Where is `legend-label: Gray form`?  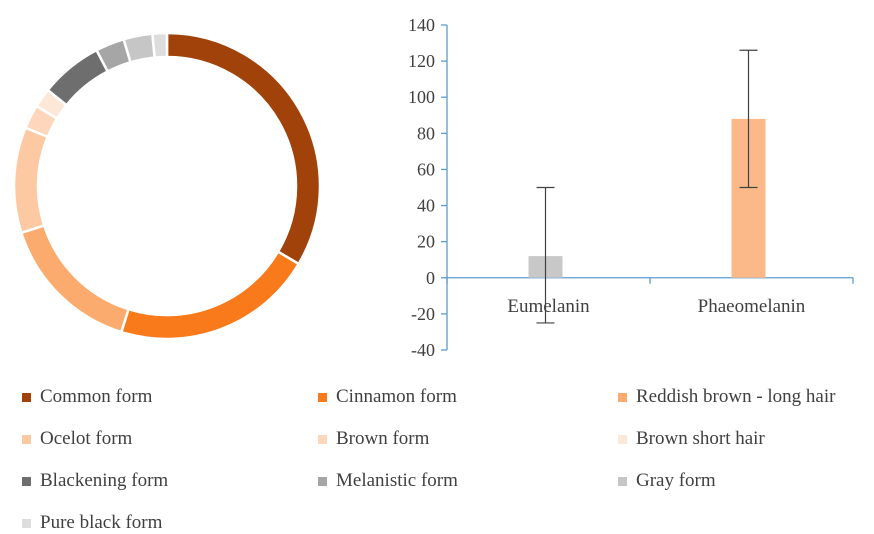
legend-label: Gray form is located at coordinates (676, 480).